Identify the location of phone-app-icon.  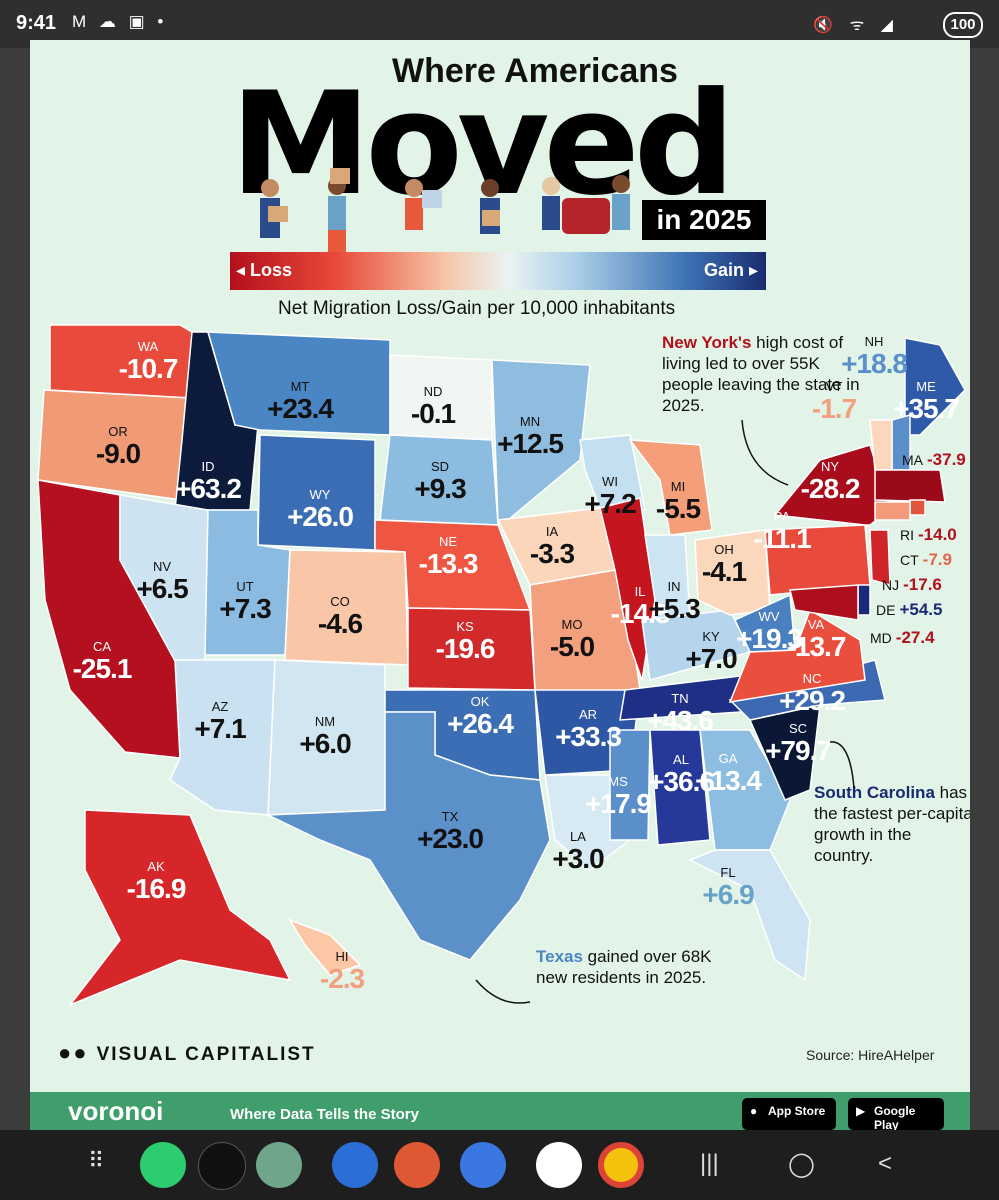
(163, 1165).